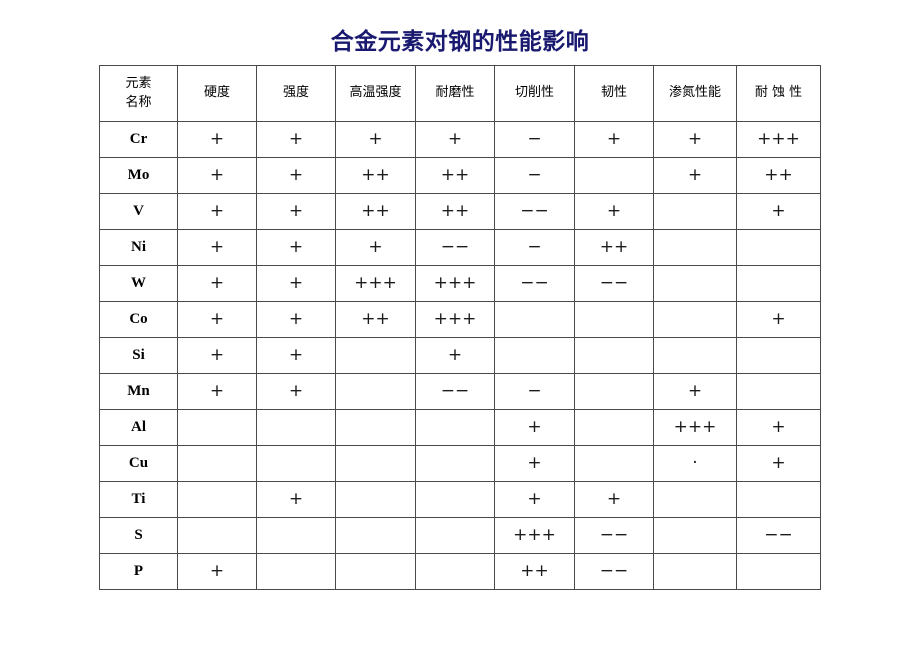 This screenshot has height=651, width=920. What do you see at coordinates (138, 535) in the screenshot?
I see `element-name-cell: S` at bounding box center [138, 535].